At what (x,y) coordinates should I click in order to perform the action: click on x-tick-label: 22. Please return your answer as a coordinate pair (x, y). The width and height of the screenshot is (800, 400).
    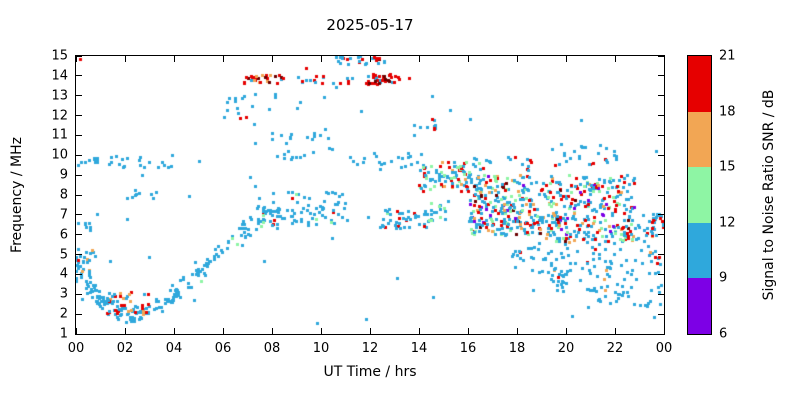
    Looking at the image, I should click on (615, 348).